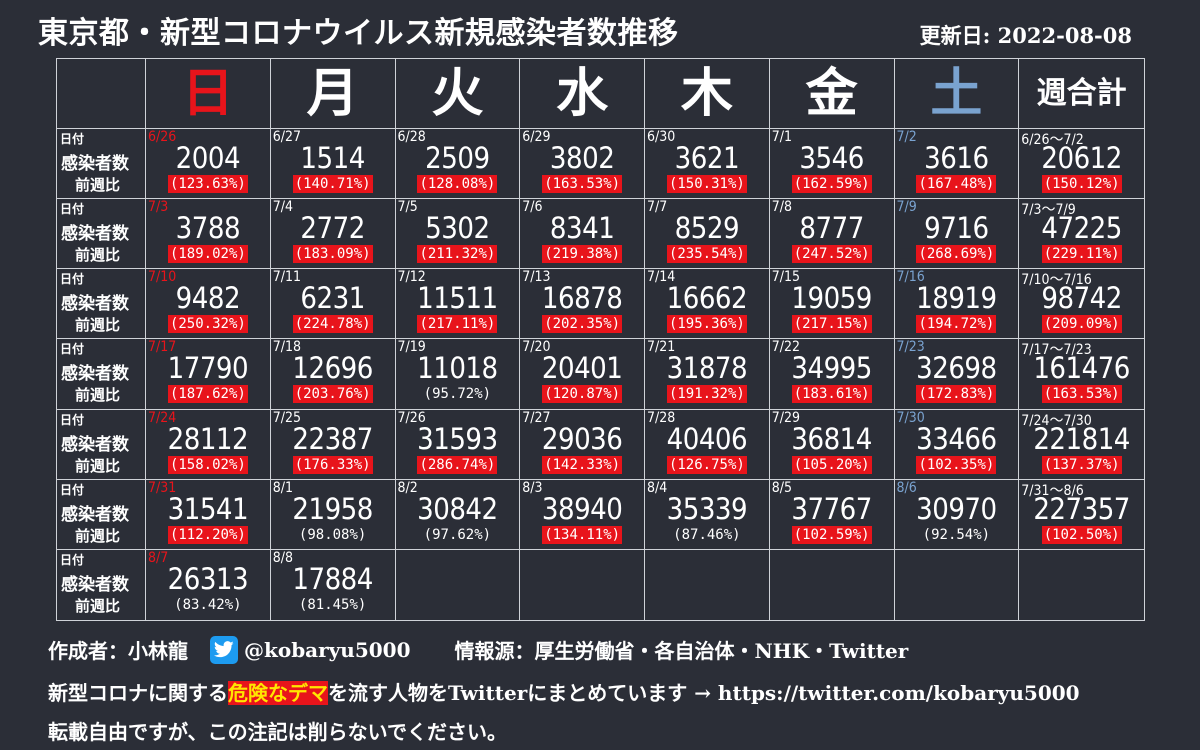 Image resolution: width=1200 pixels, height=750 pixels. What do you see at coordinates (458, 464) in the screenshot?
I see `cell-ratio: (286.74%)` at bounding box center [458, 464].